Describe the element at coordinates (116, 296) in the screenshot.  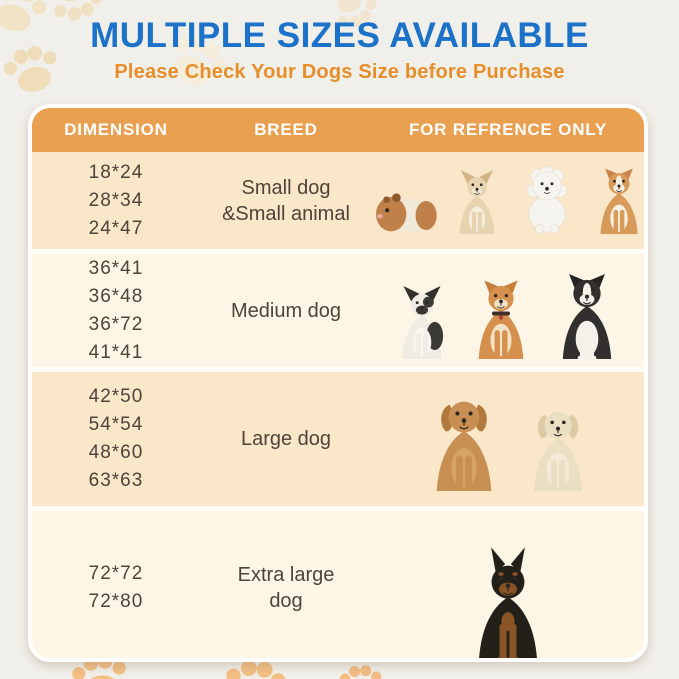
I see `dimension-value: 36*48` at that location.